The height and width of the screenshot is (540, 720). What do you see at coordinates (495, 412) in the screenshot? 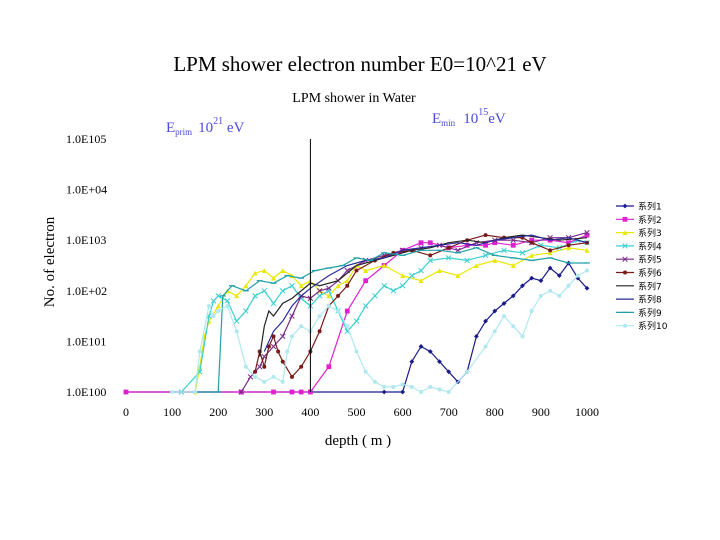
I see `x-tick-label: 800` at bounding box center [495, 412].